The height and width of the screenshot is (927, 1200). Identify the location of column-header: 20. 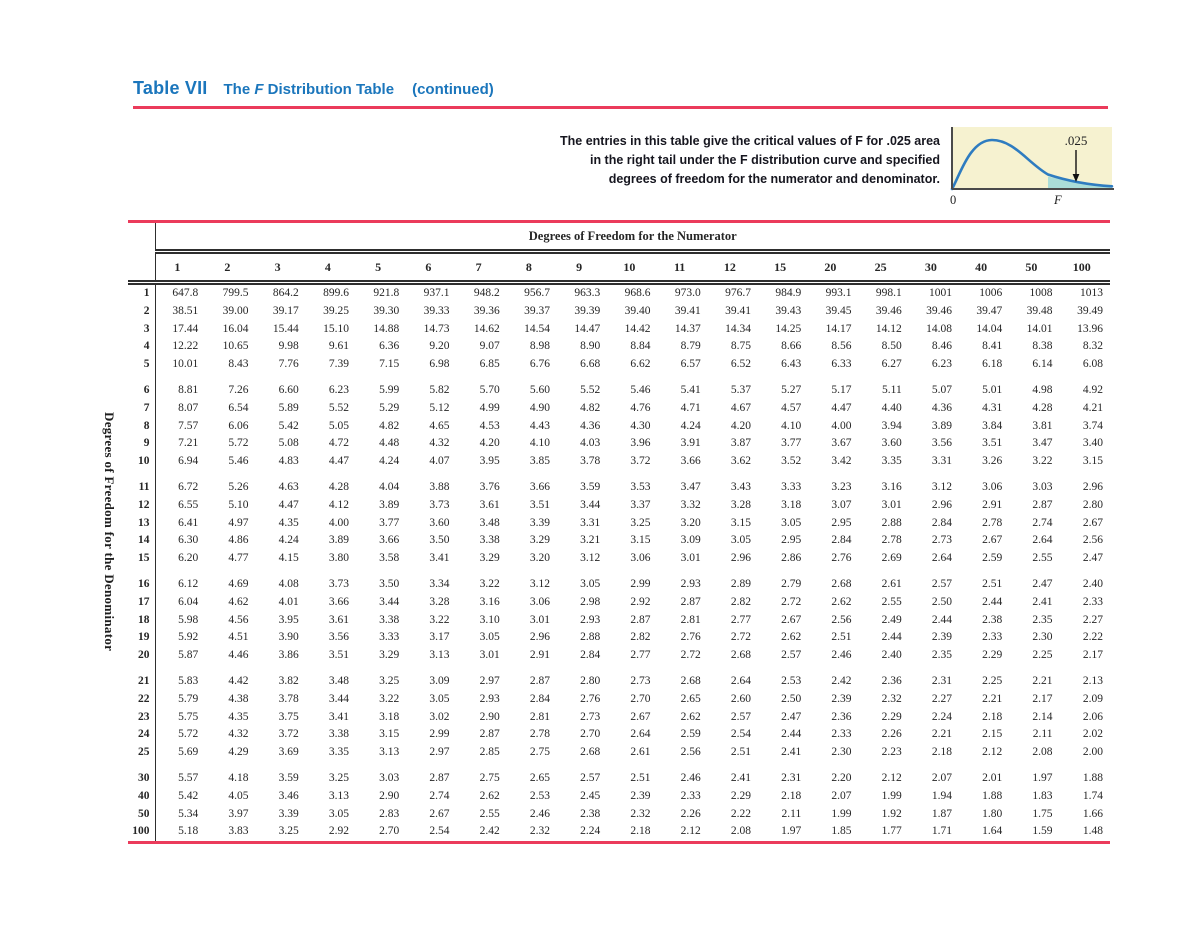
(833, 268).